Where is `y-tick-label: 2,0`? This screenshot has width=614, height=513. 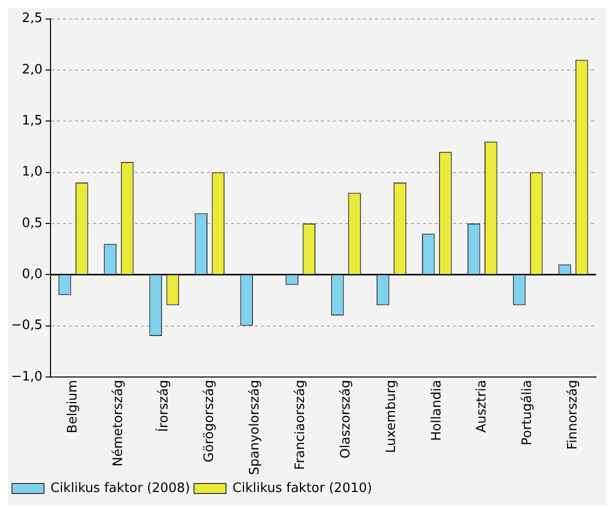 y-tick-label: 2,0 is located at coordinates (32, 70).